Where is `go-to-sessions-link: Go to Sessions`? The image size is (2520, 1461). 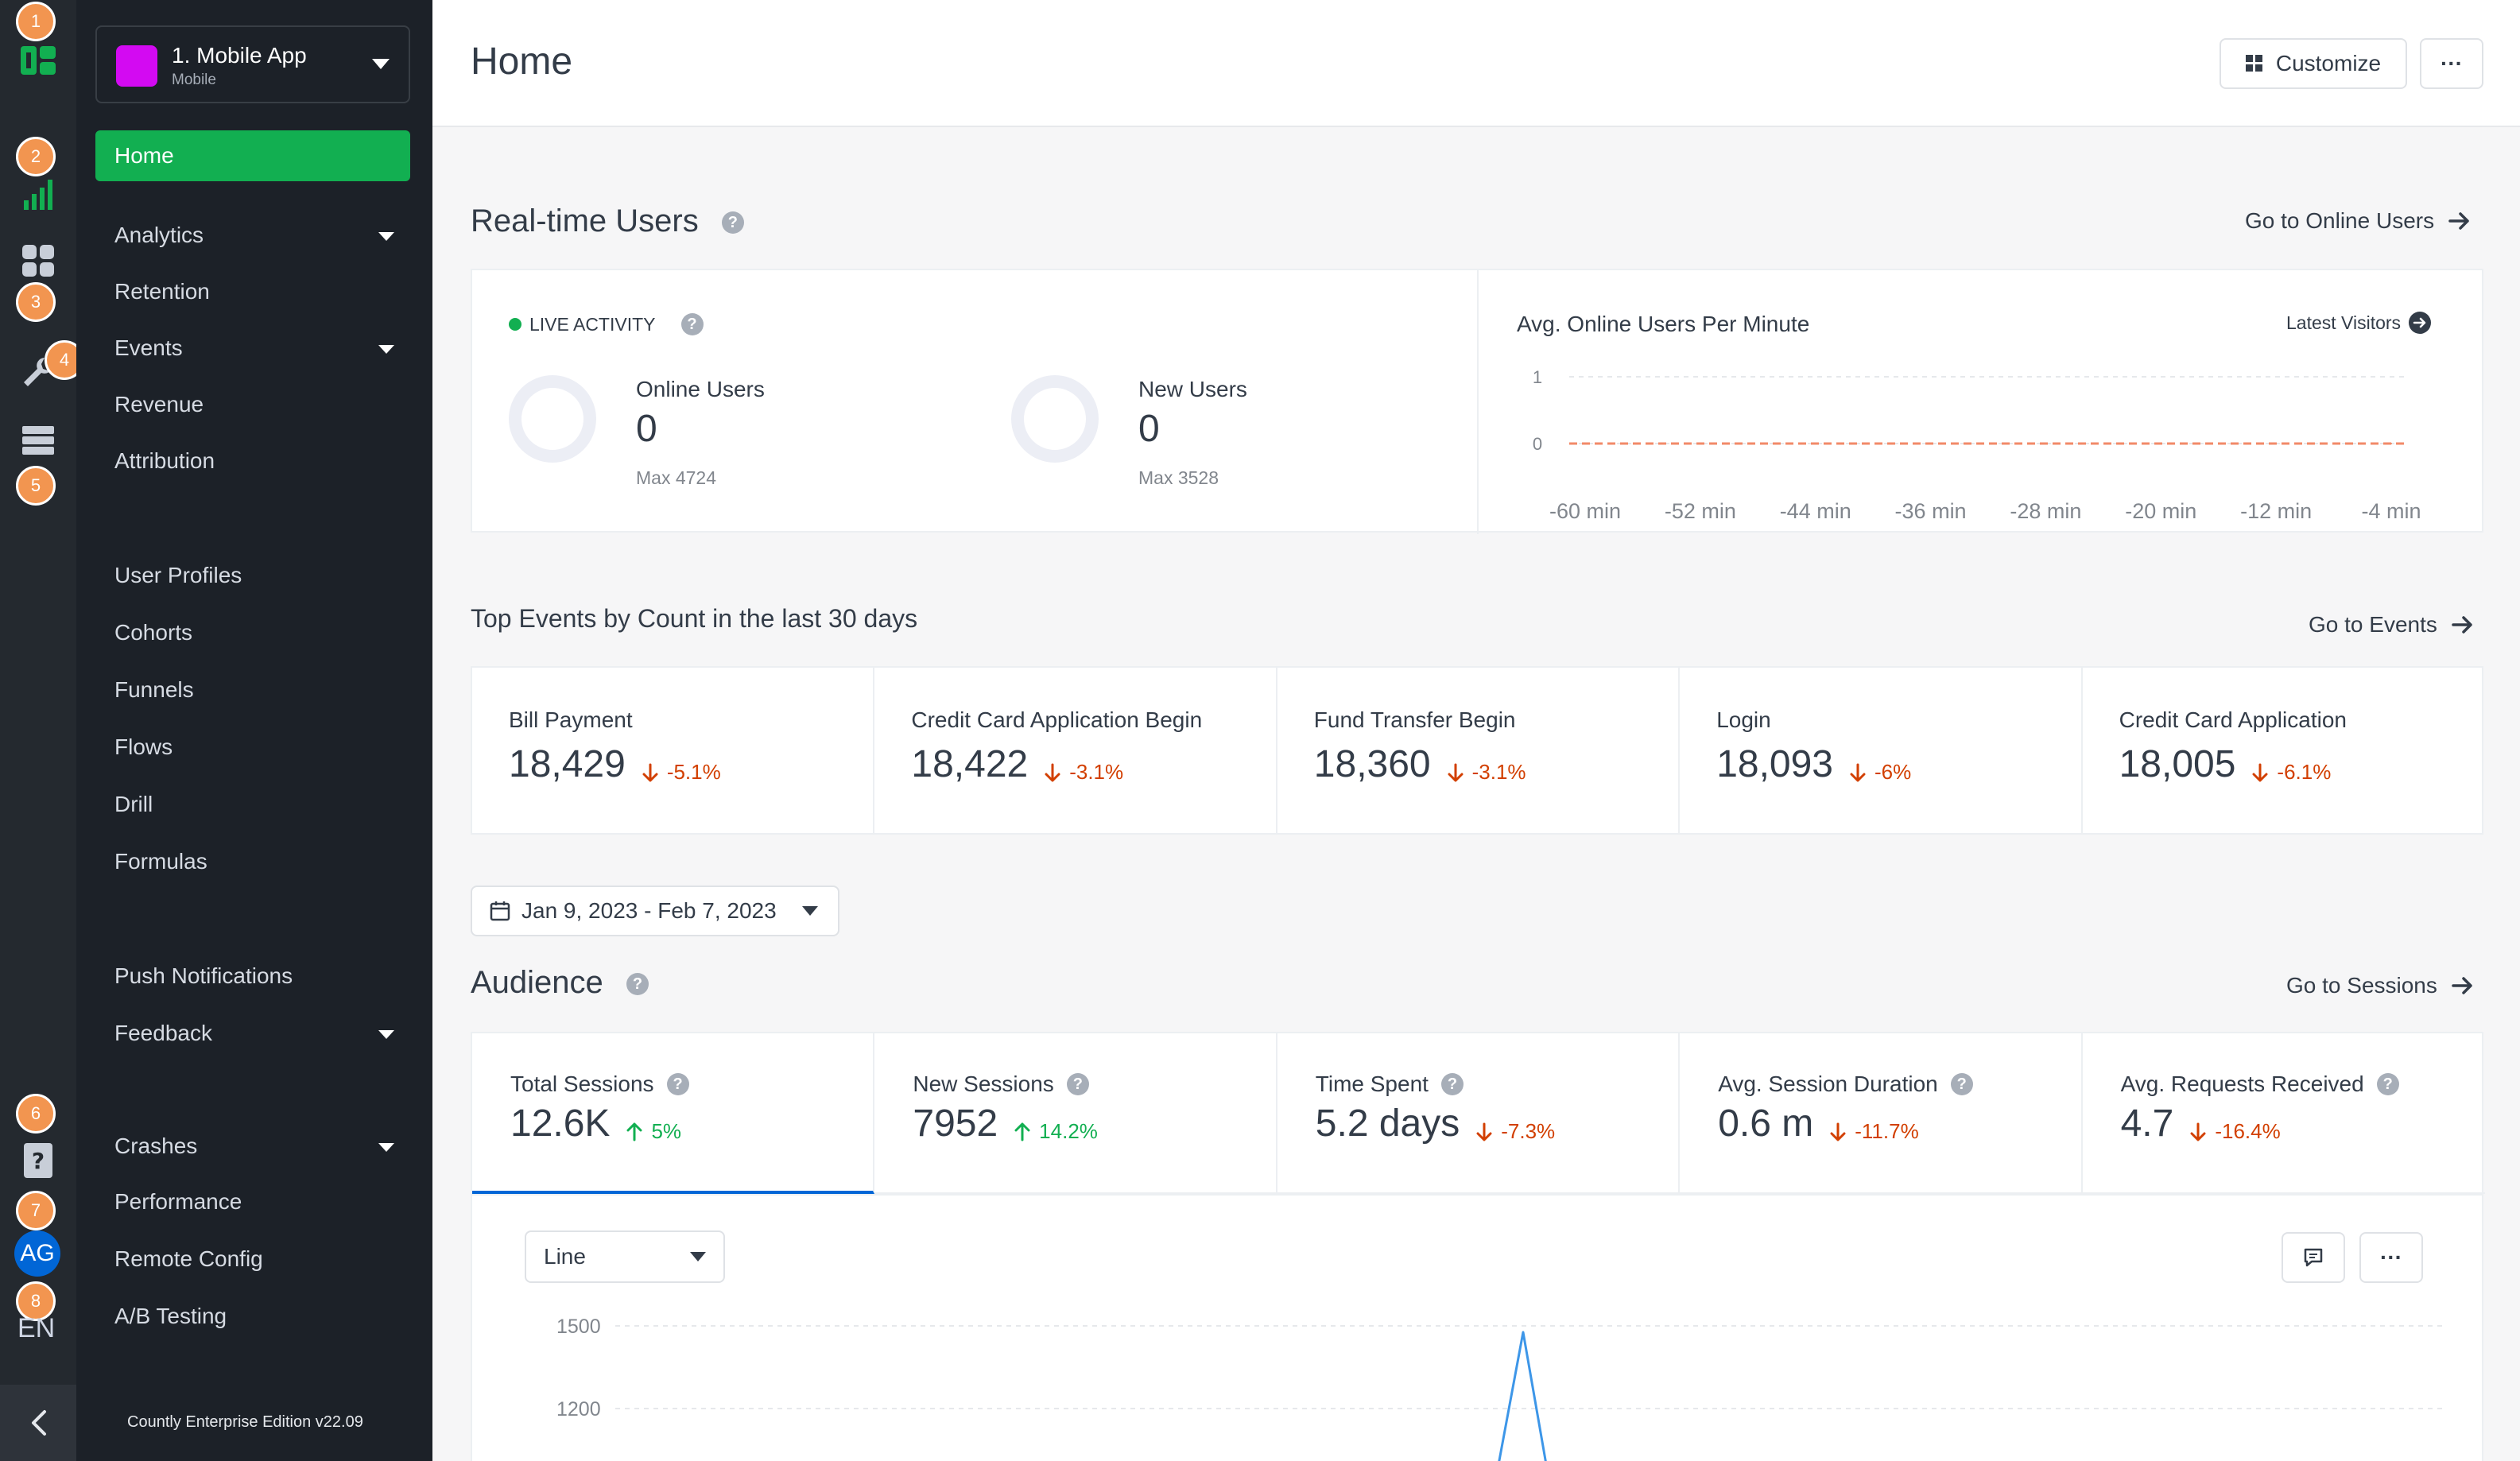 go-to-sessions-link: Go to Sessions is located at coordinates (2380, 985).